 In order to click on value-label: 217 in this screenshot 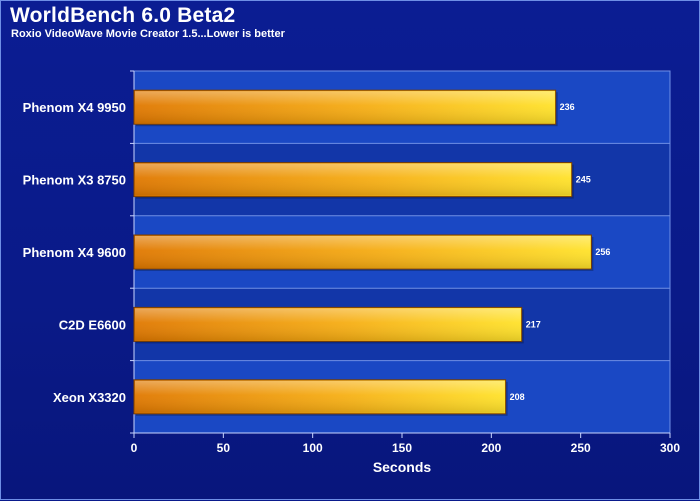, I will do `click(533, 324)`.